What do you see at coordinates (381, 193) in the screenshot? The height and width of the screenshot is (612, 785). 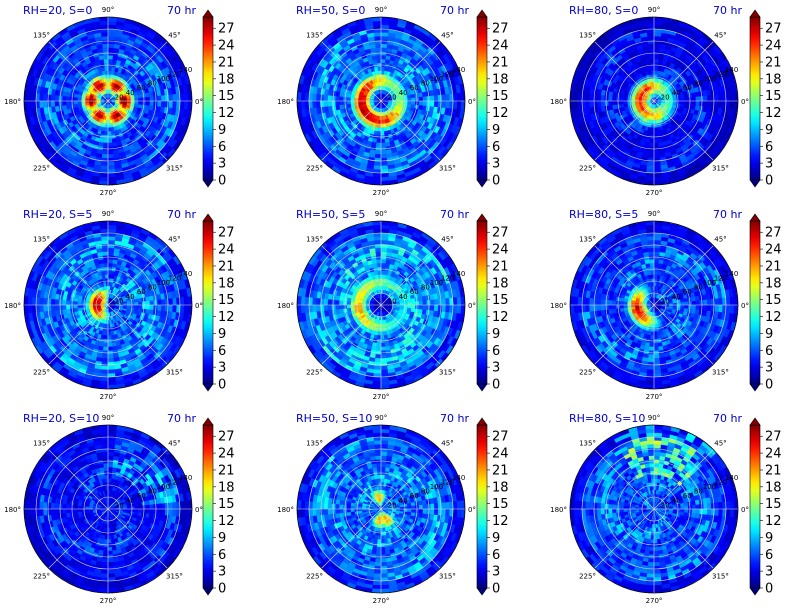 I see `angle-tick-label: 270°` at bounding box center [381, 193].